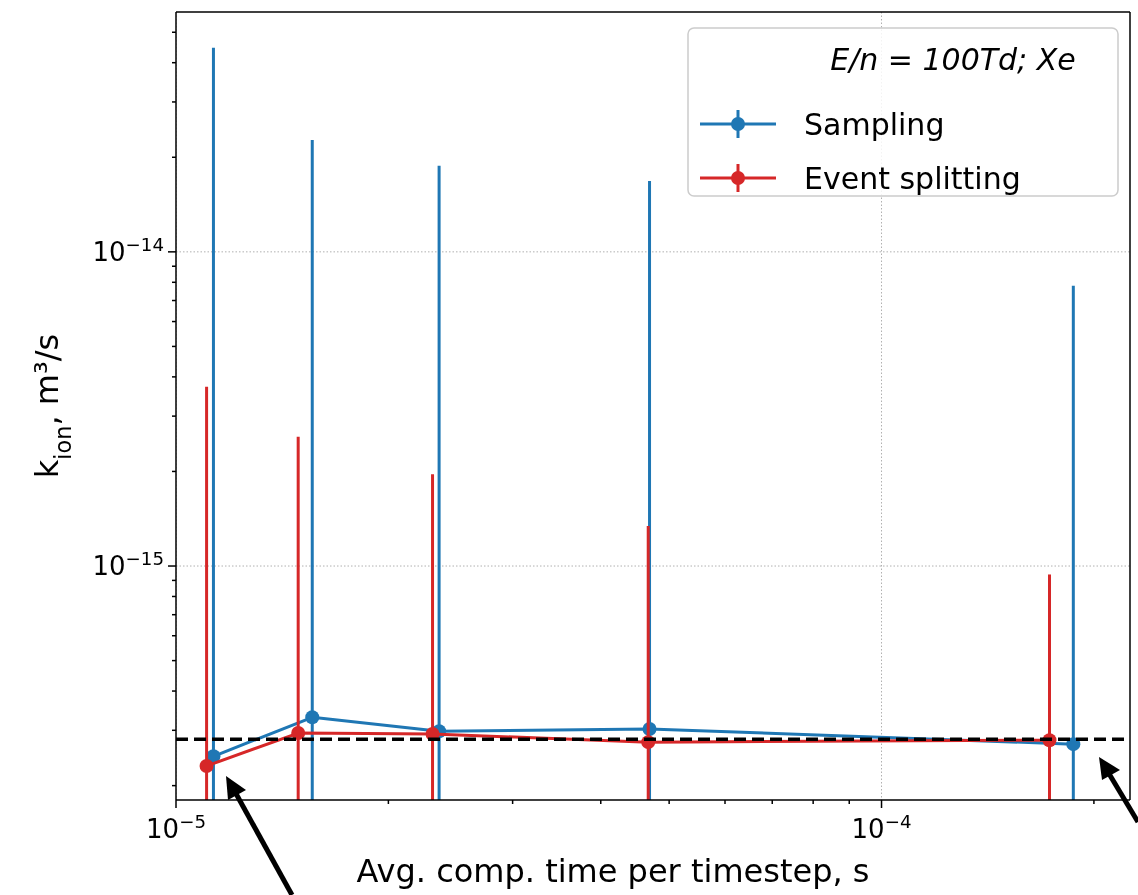 The image size is (1138, 895). I want to click on legend-label: Sampling, so click(874, 124).